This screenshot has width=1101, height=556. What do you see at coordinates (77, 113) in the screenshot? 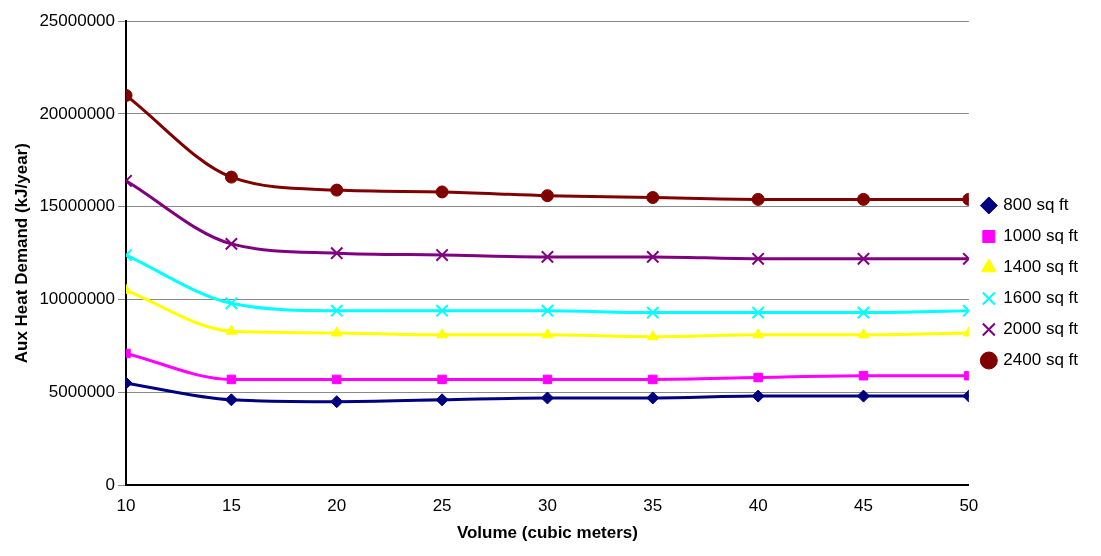
I see `y-tick-label: 20000000` at bounding box center [77, 113].